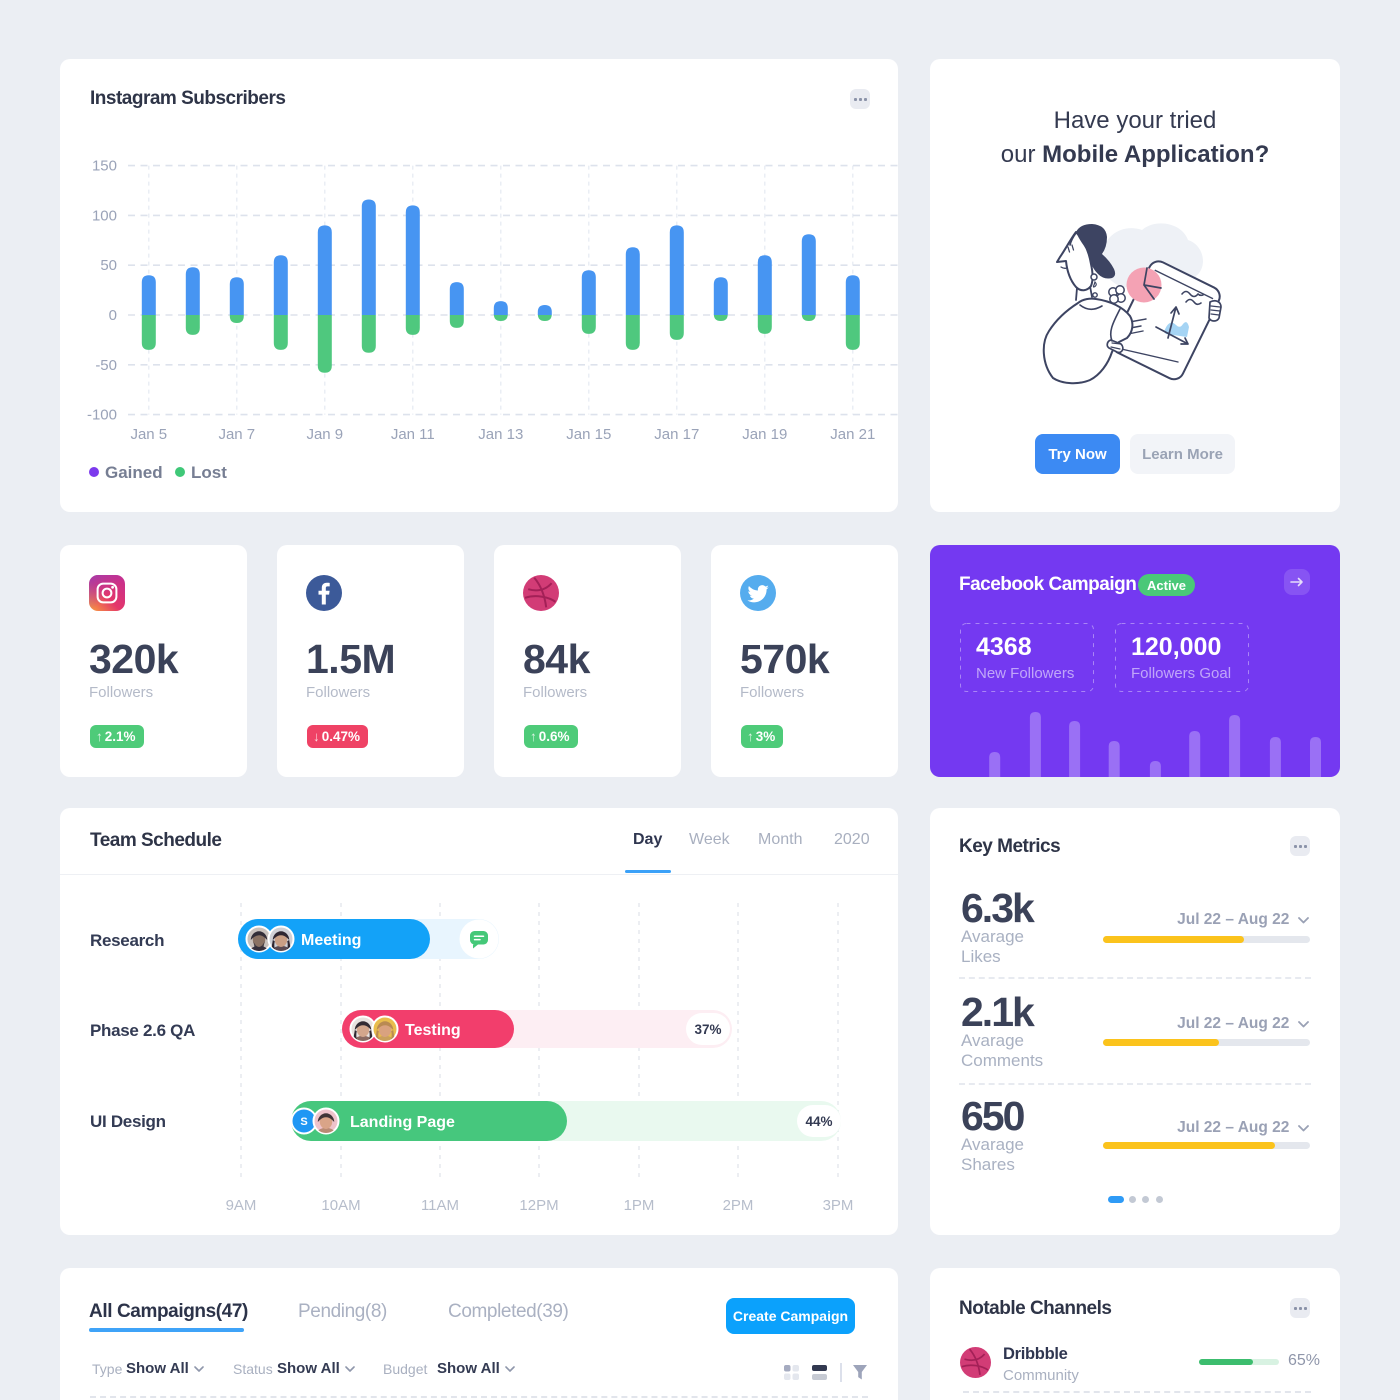 The height and width of the screenshot is (1400, 1400). What do you see at coordinates (764, 434) in the screenshot?
I see `svg-text: Jan 19` at bounding box center [764, 434].